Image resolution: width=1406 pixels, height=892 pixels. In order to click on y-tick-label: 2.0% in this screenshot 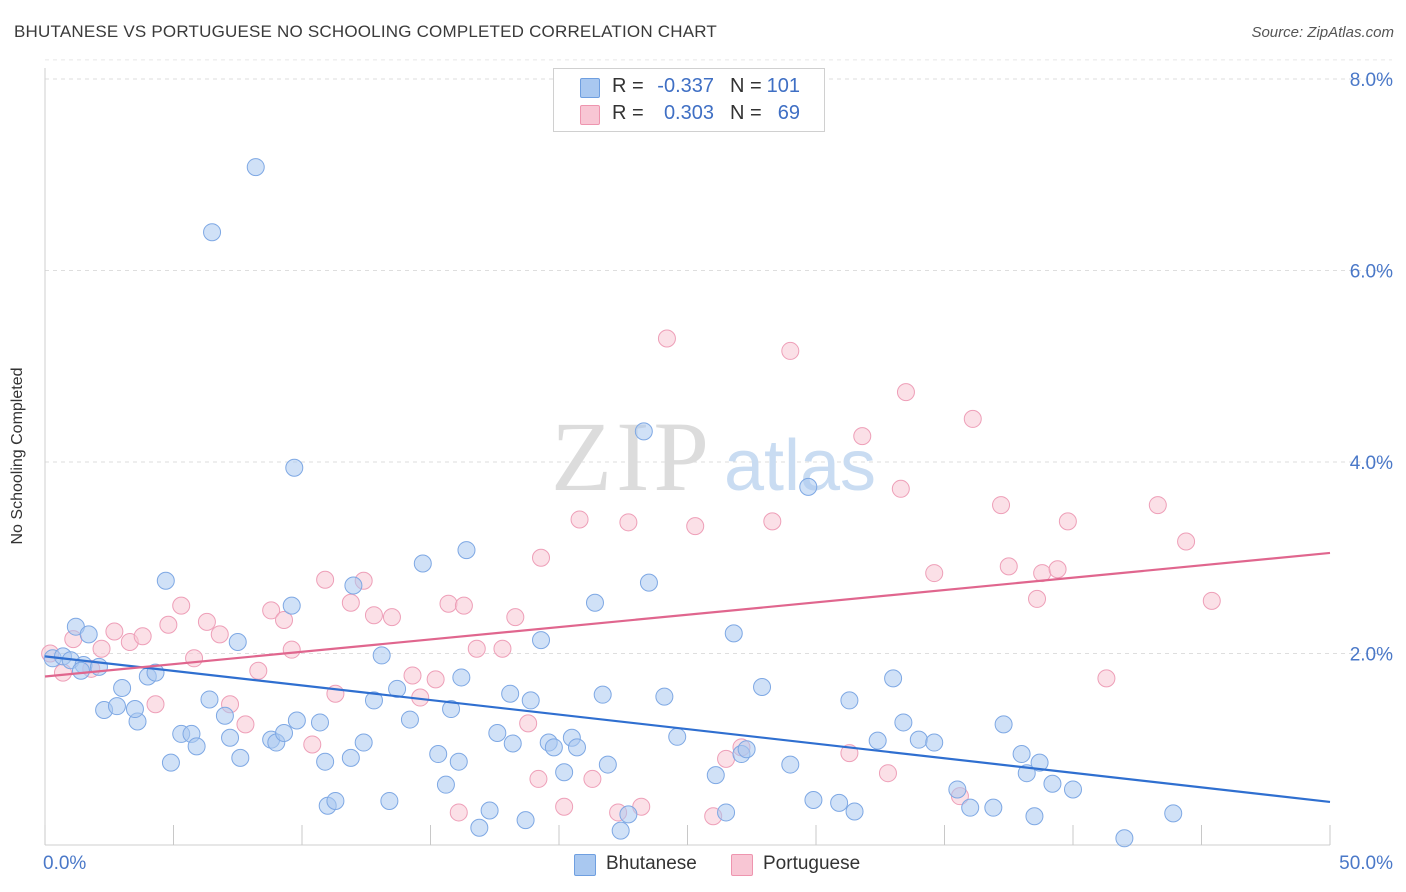, I will do `click(1371, 655)`.